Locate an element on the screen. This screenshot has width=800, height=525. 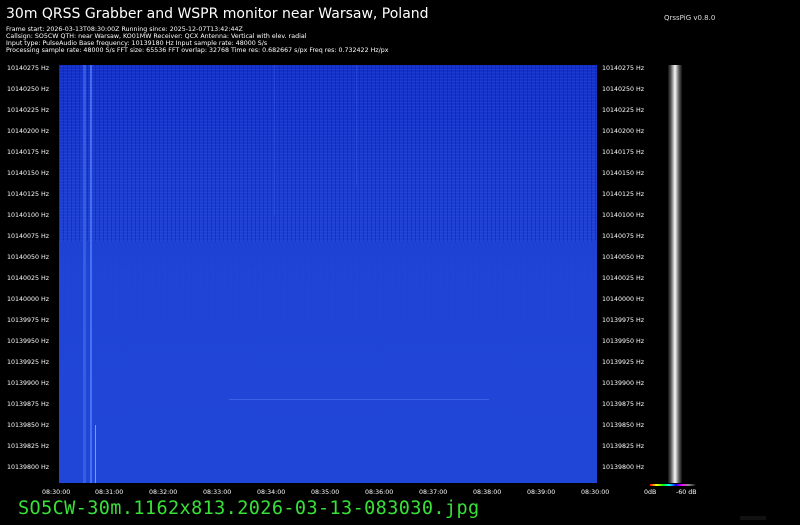
time-label: 08:33:00 is located at coordinates (217, 492).